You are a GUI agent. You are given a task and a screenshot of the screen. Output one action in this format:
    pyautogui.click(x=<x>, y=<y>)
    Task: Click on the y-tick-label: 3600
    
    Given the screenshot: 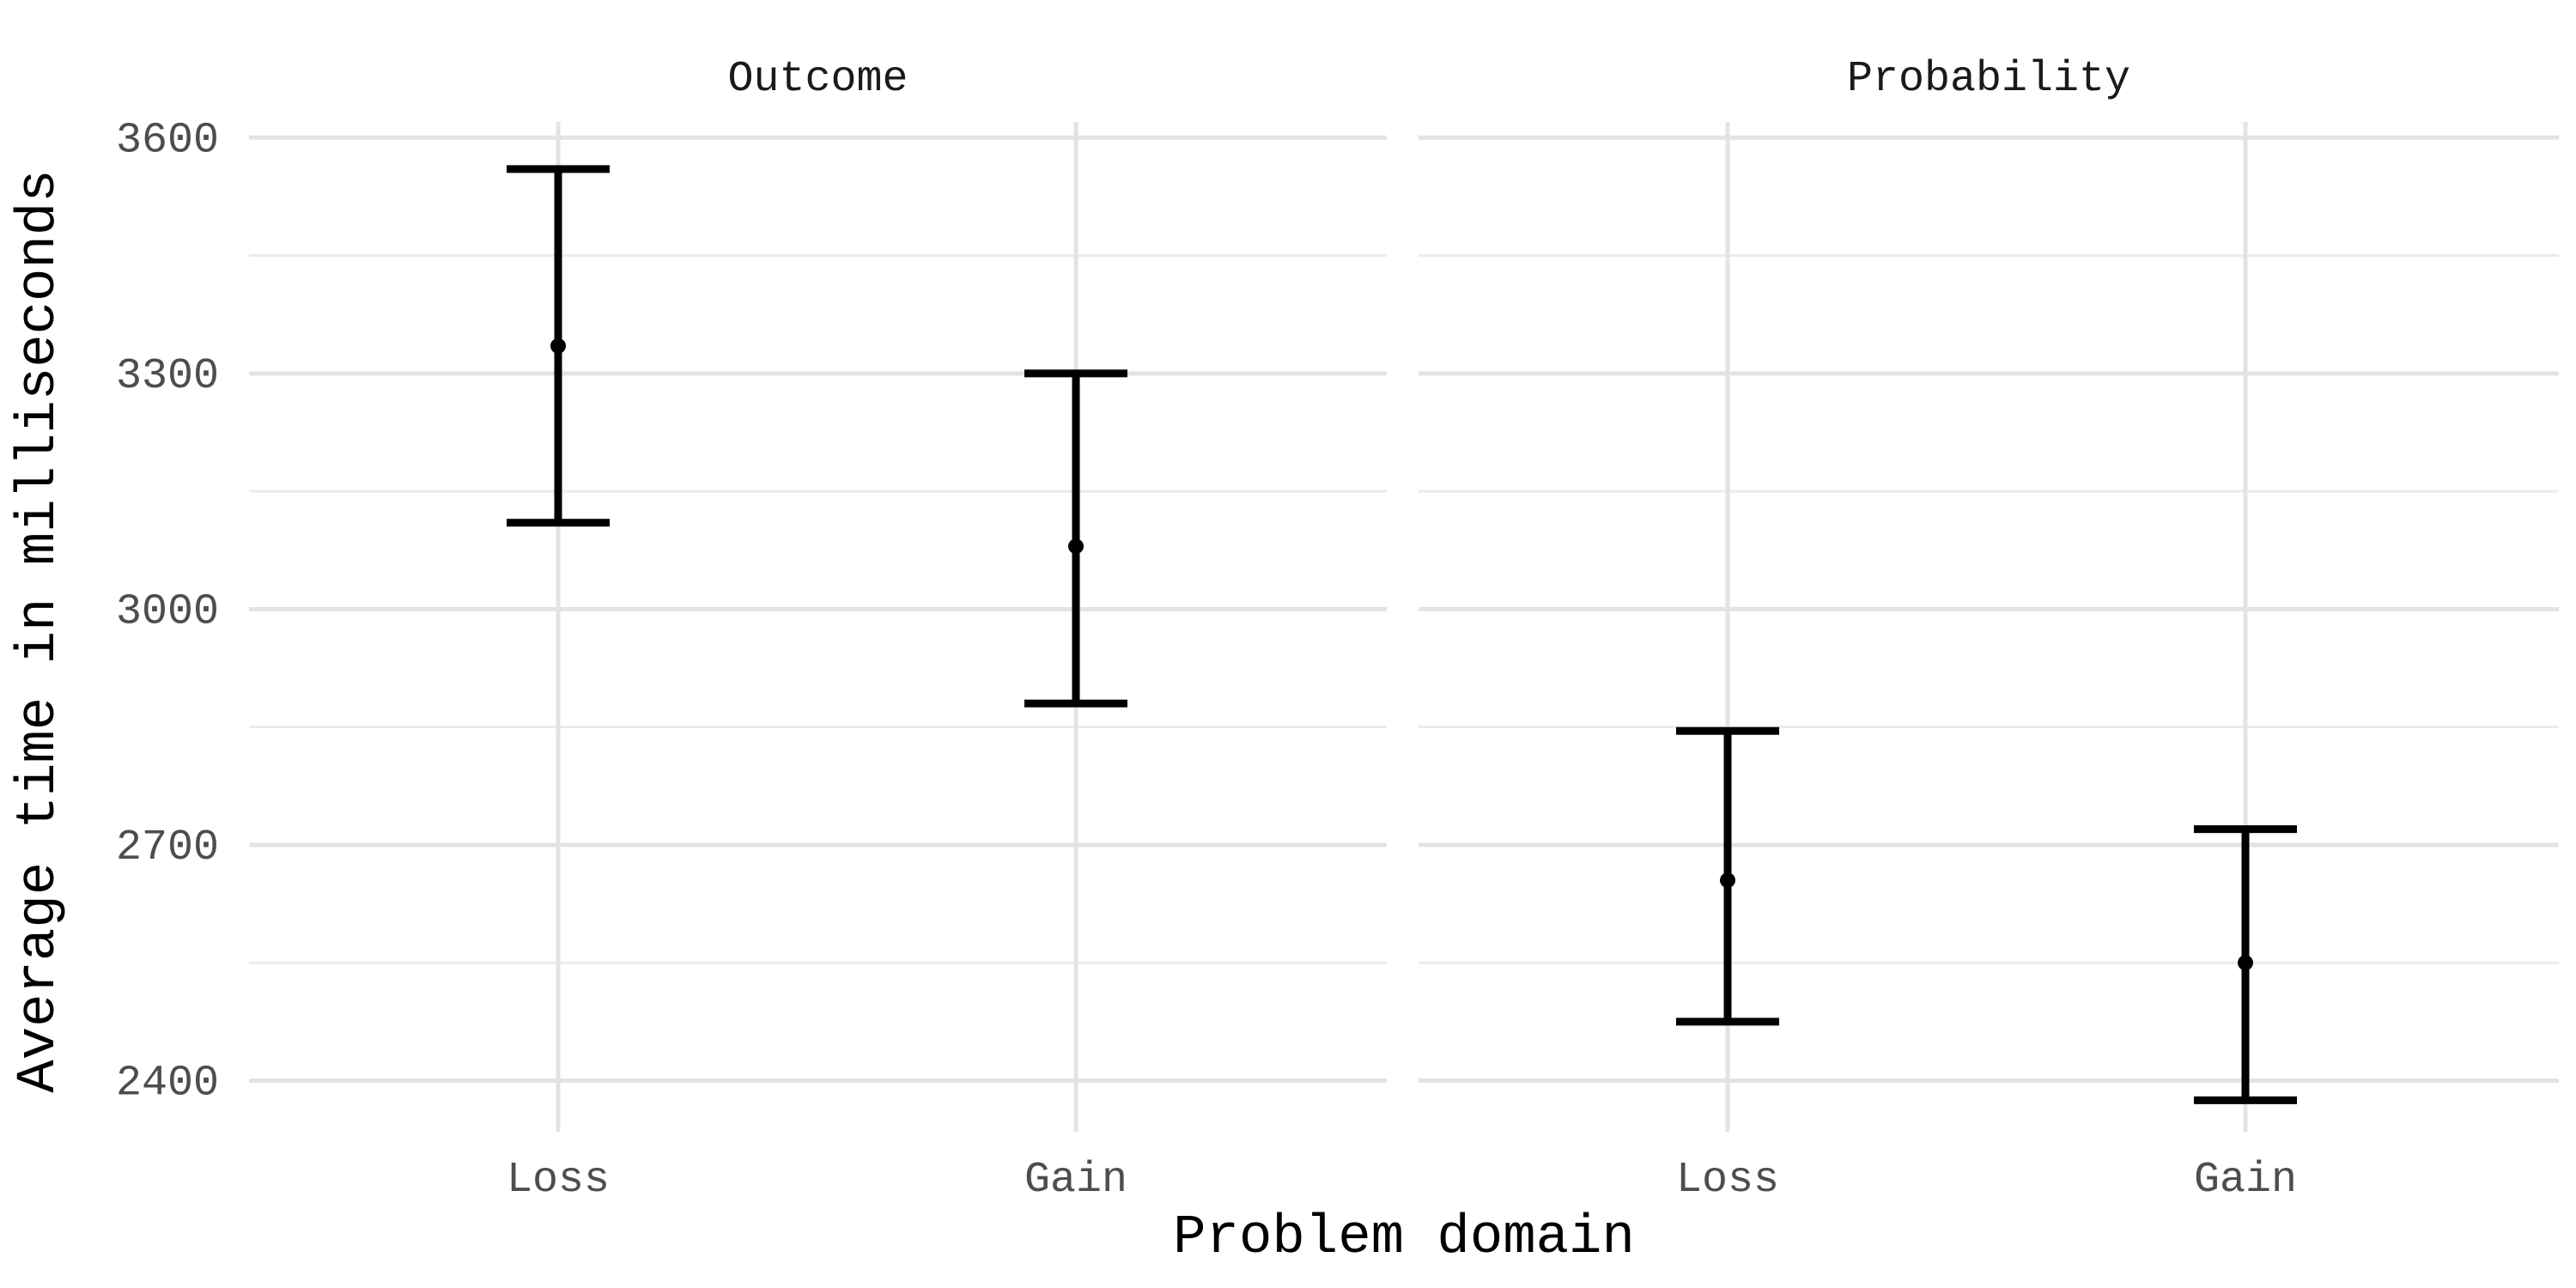 What is the action you would take?
    pyautogui.click(x=167, y=140)
    